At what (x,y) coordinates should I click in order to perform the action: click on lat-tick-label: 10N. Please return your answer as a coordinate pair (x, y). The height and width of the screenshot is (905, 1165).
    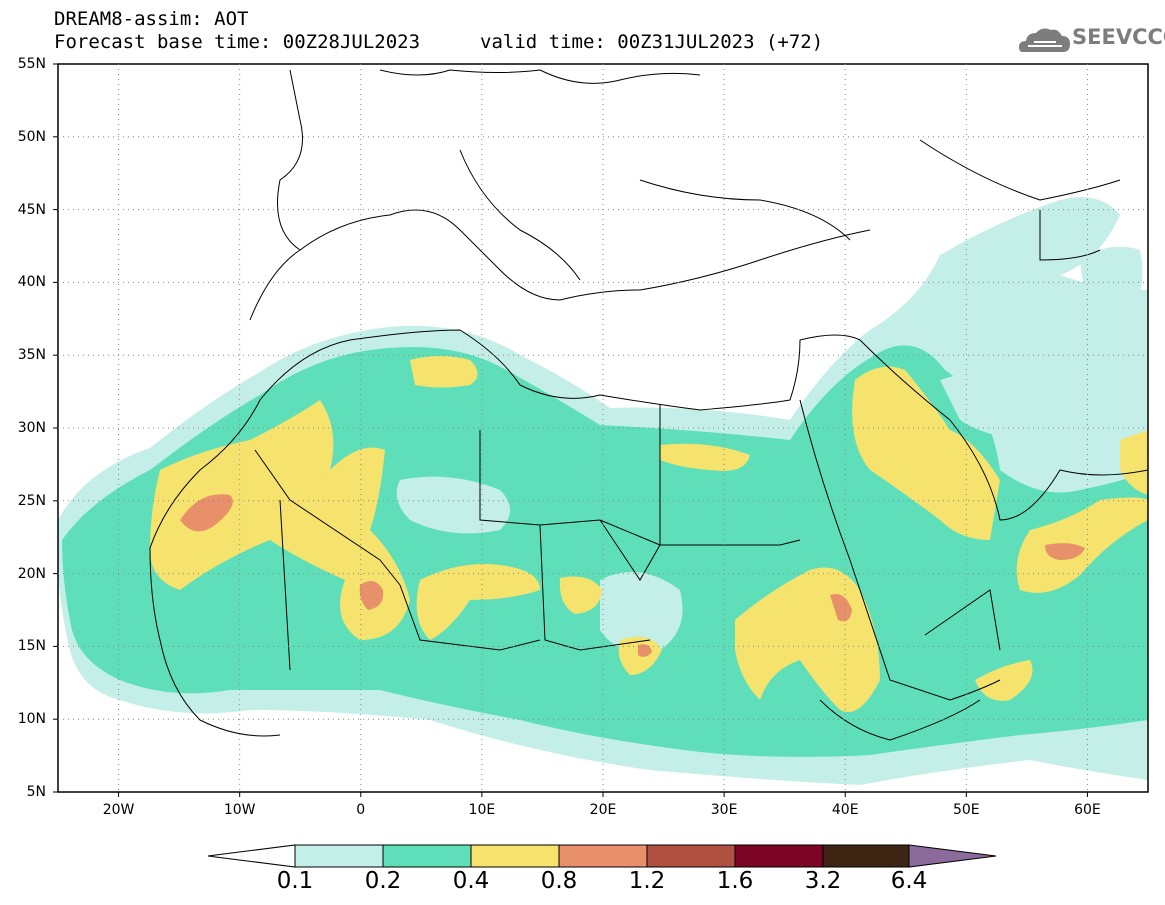
    Looking at the image, I should click on (31, 719).